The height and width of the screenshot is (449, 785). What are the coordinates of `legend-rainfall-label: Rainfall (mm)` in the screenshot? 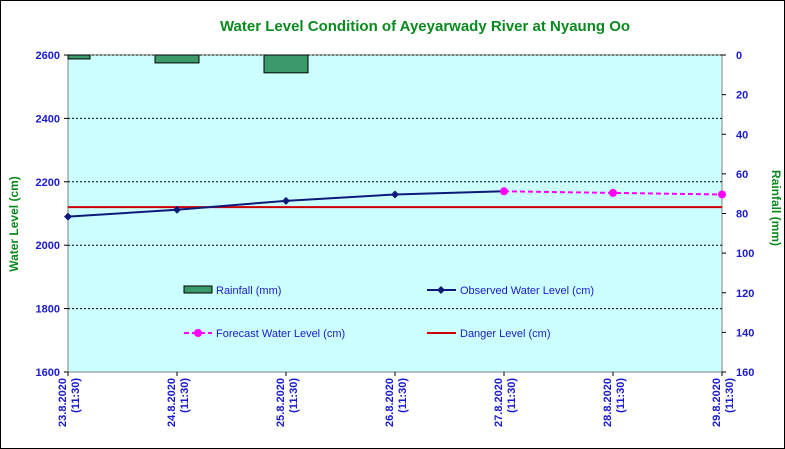 It's located at (248, 291).